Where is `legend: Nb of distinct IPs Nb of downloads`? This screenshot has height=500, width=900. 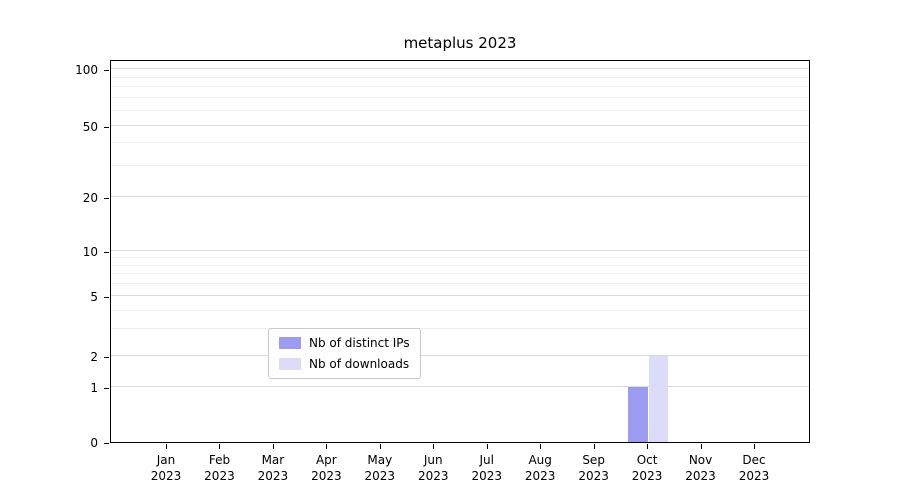
legend: Nb of distinct IPs Nb of downloads is located at coordinates (344, 353).